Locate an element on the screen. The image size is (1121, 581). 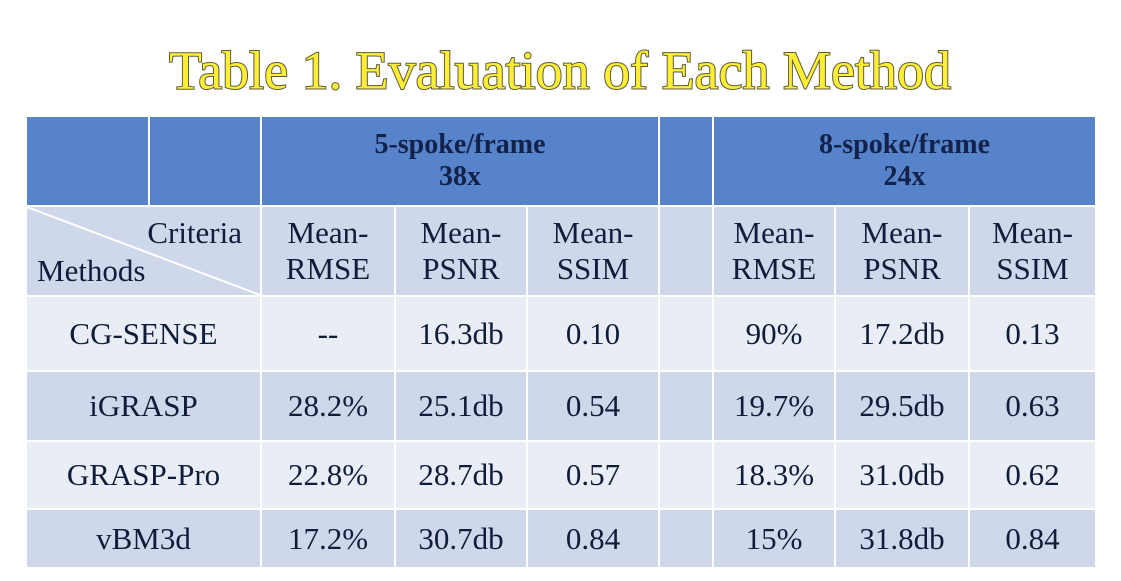
cell-text: 90% is located at coordinates (774, 333).